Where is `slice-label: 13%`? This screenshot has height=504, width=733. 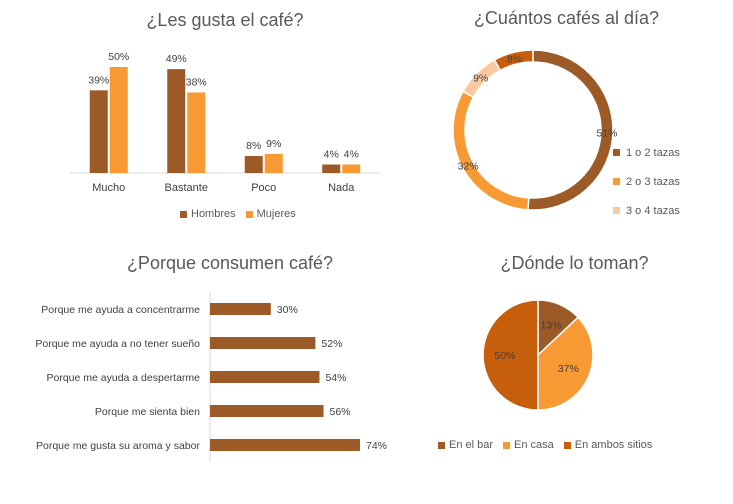 slice-label: 13% is located at coordinates (551, 326).